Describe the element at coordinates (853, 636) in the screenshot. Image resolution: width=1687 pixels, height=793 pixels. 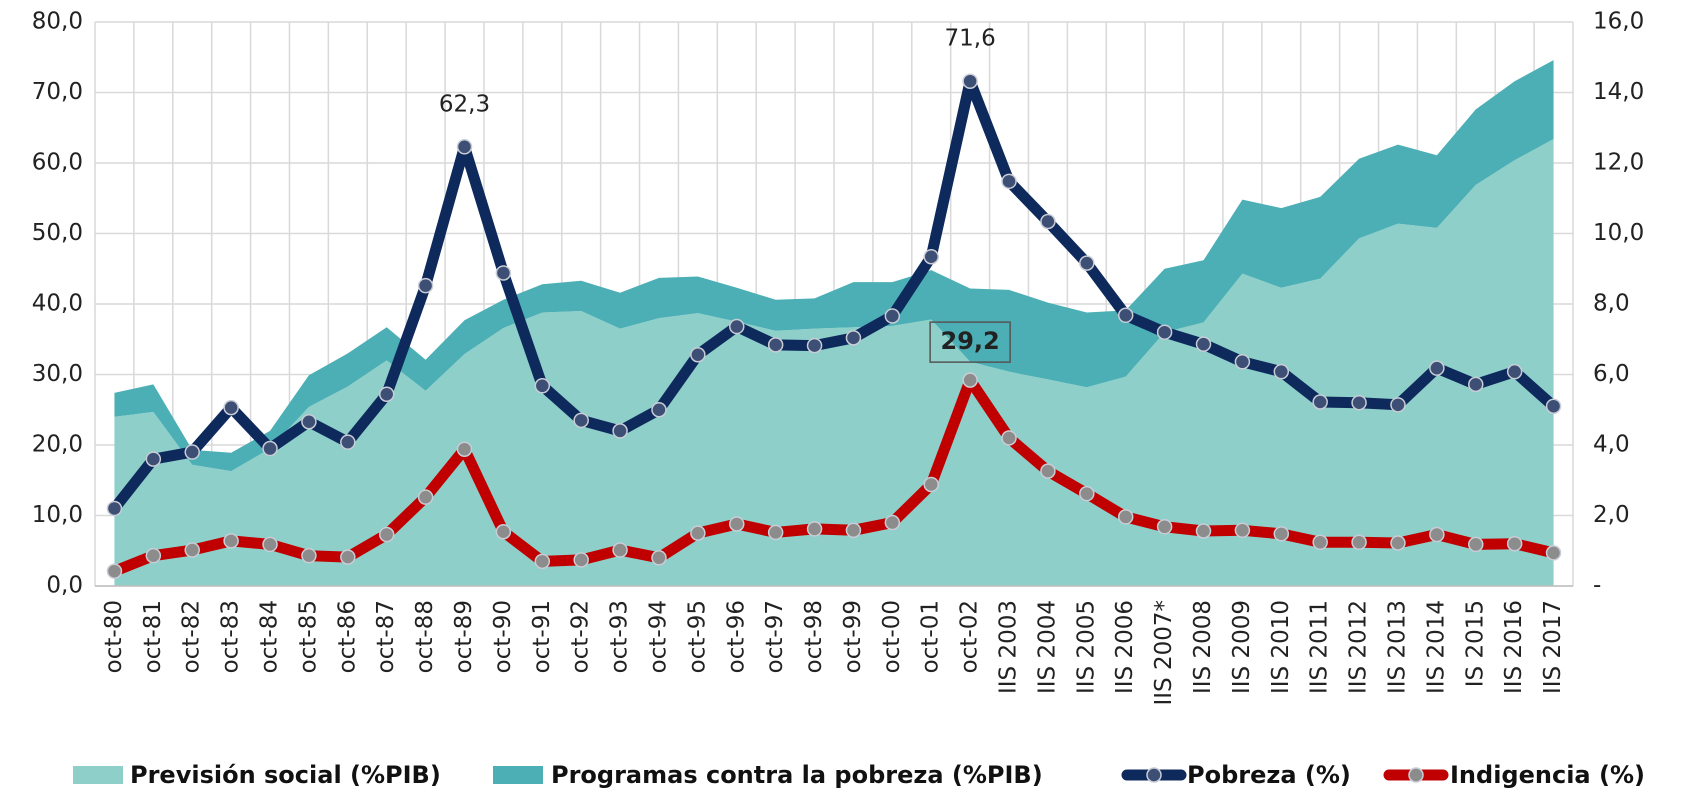
I see `x-tick-label: oct-99` at that location.